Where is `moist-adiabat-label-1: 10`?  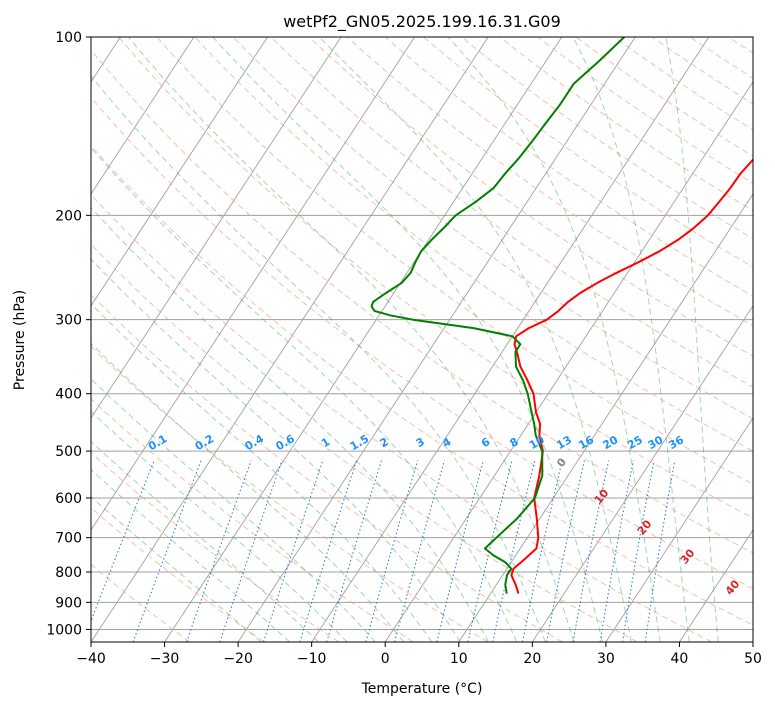
moist-adiabat-label-1: 10 is located at coordinates (602, 496).